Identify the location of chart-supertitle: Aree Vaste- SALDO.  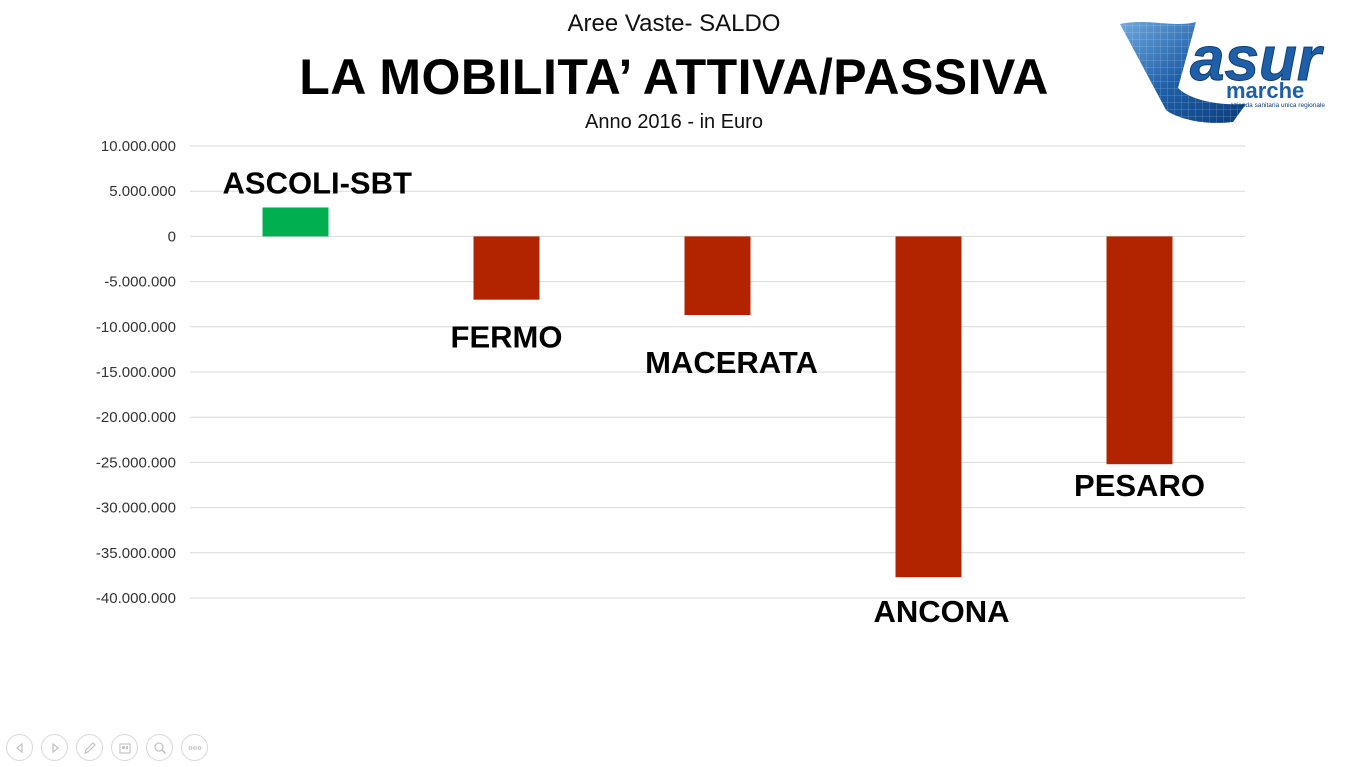
(674, 23).